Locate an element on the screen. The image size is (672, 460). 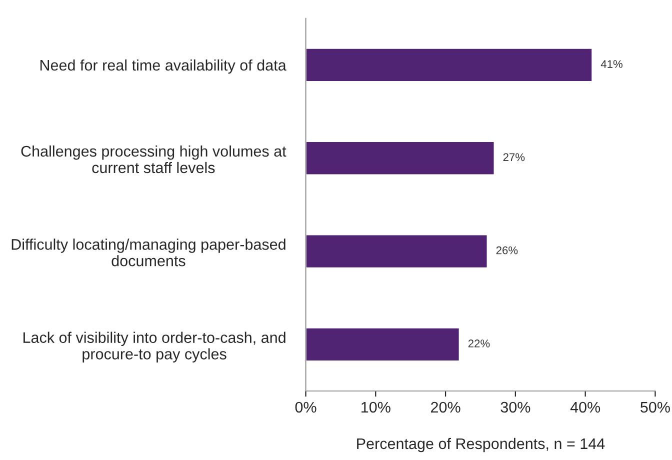
data-label: 27% is located at coordinates (514, 157).